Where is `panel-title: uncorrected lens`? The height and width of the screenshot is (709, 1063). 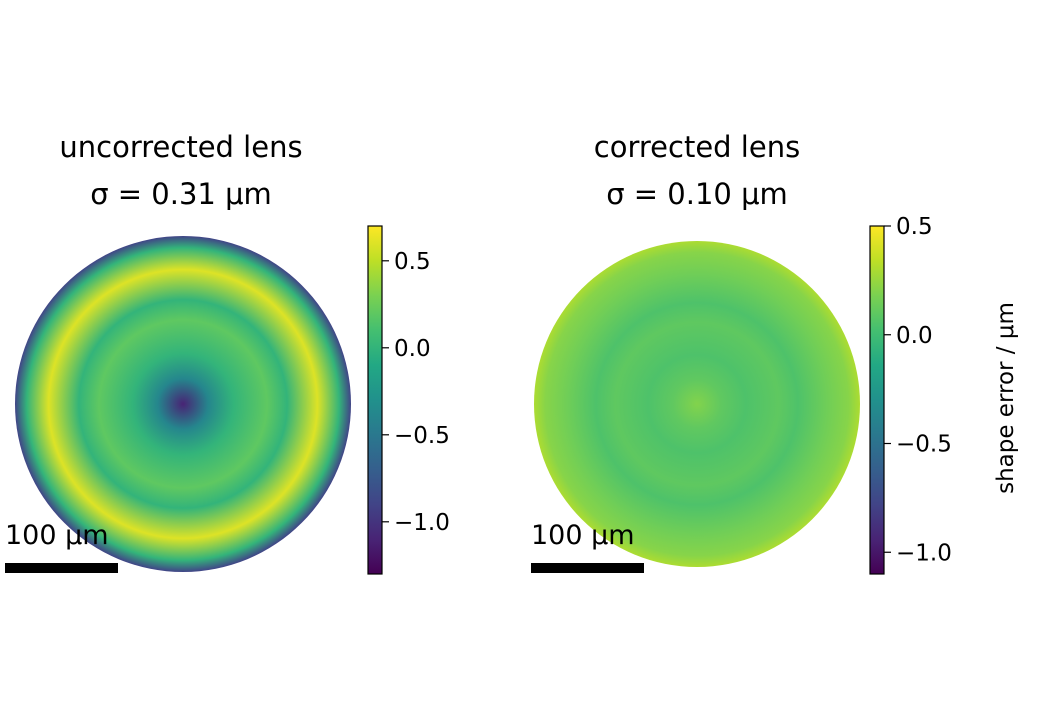 panel-title: uncorrected lens is located at coordinates (180, 147).